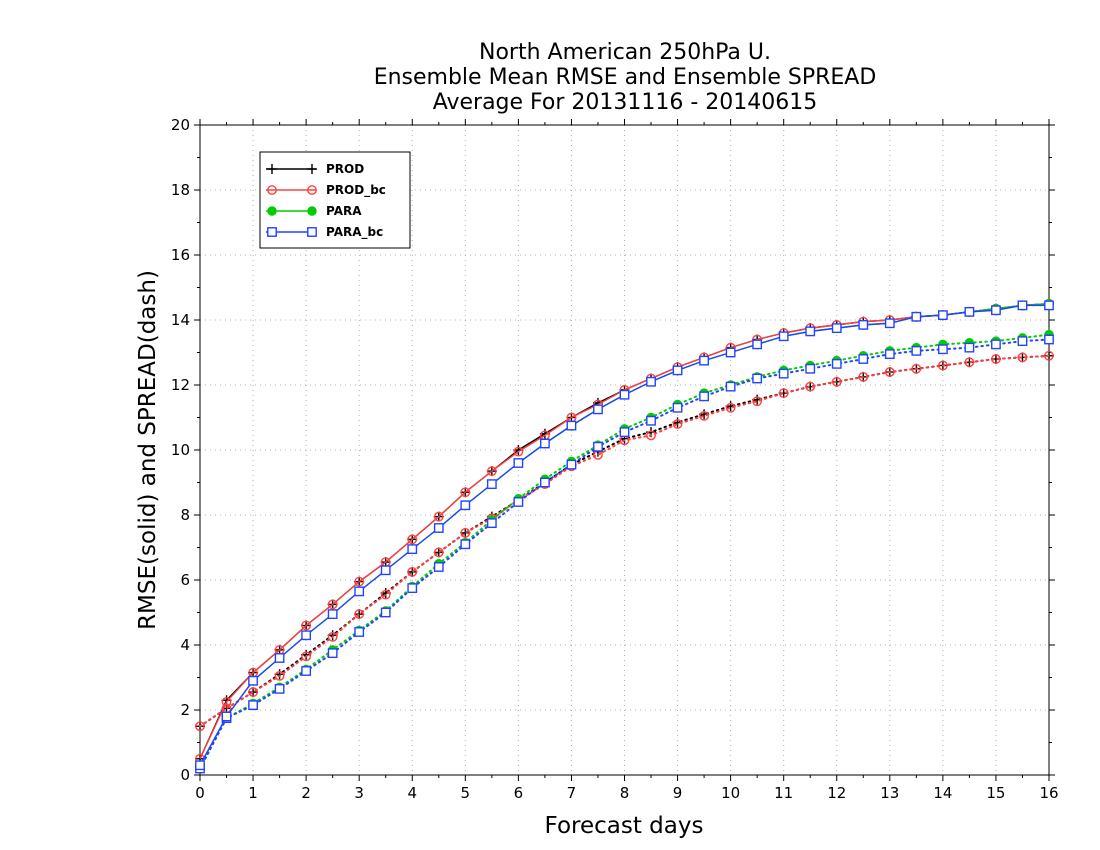 This screenshot has width=1100, height=850. What do you see at coordinates (730, 793) in the screenshot?
I see `x-tick-label: 10` at bounding box center [730, 793].